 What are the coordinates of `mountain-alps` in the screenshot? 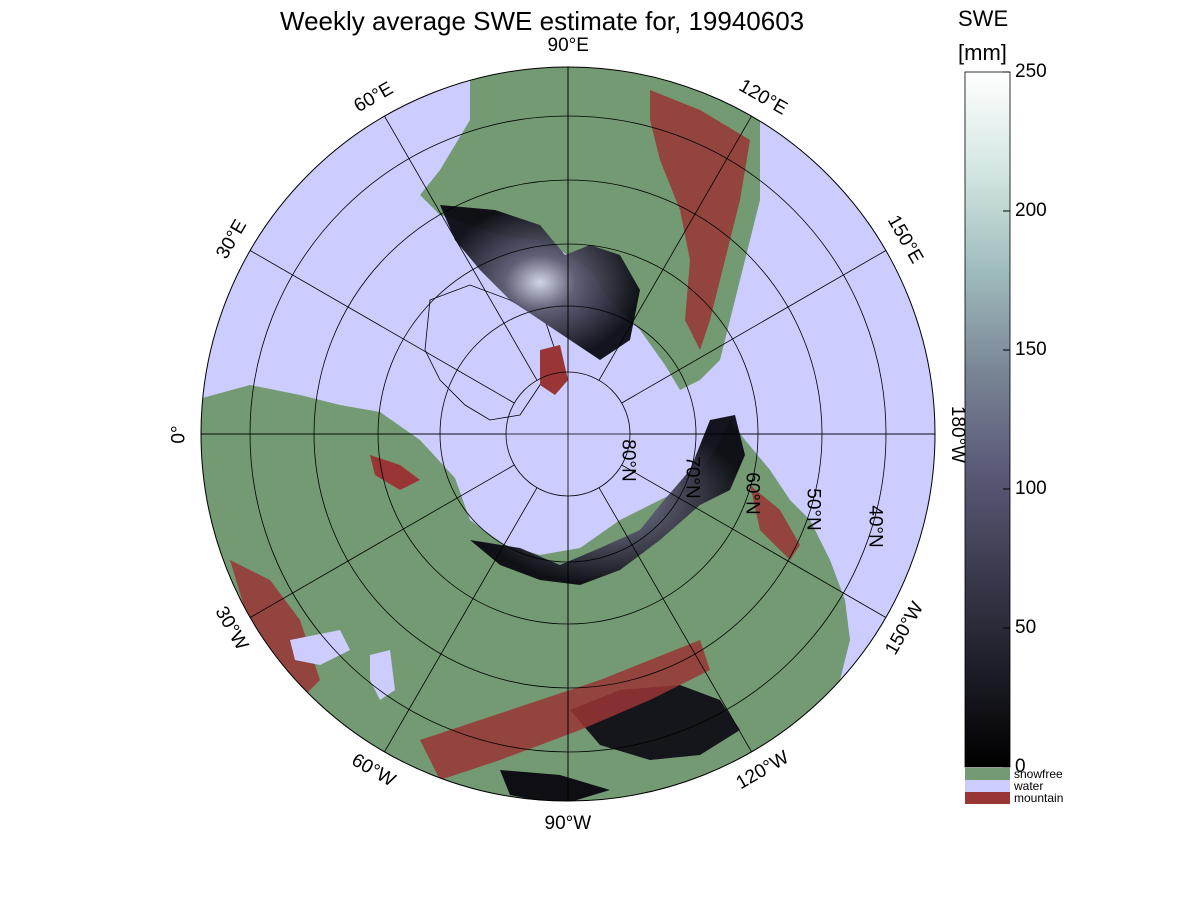 It's located at (275, 630).